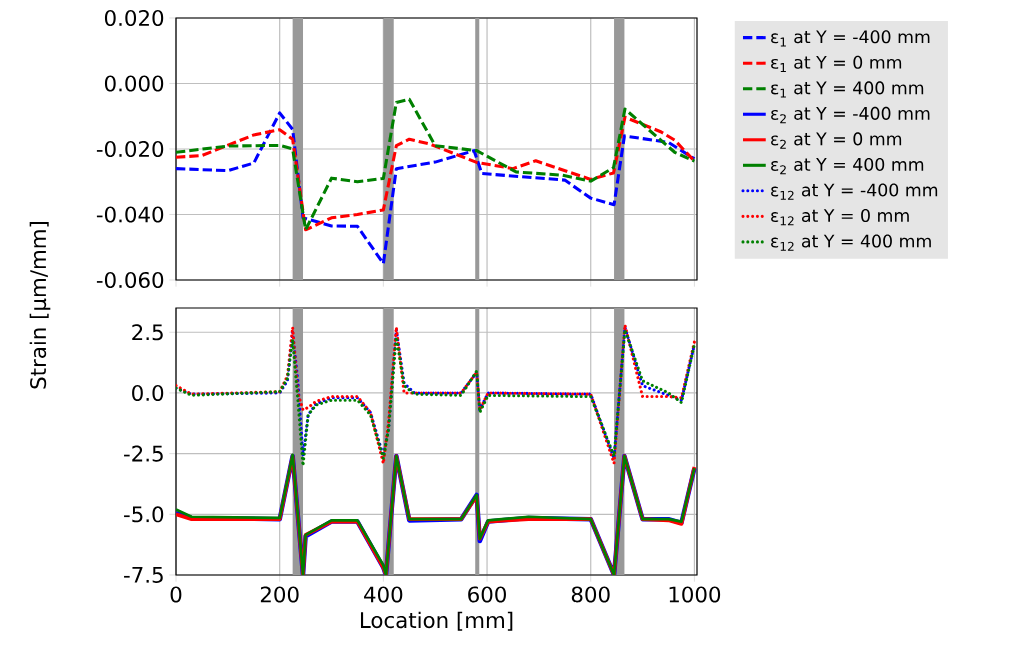 The width and height of the screenshot is (1036, 651). I want to click on text: ε$_{12}$ at Y = -400 mm, so click(854, 191).